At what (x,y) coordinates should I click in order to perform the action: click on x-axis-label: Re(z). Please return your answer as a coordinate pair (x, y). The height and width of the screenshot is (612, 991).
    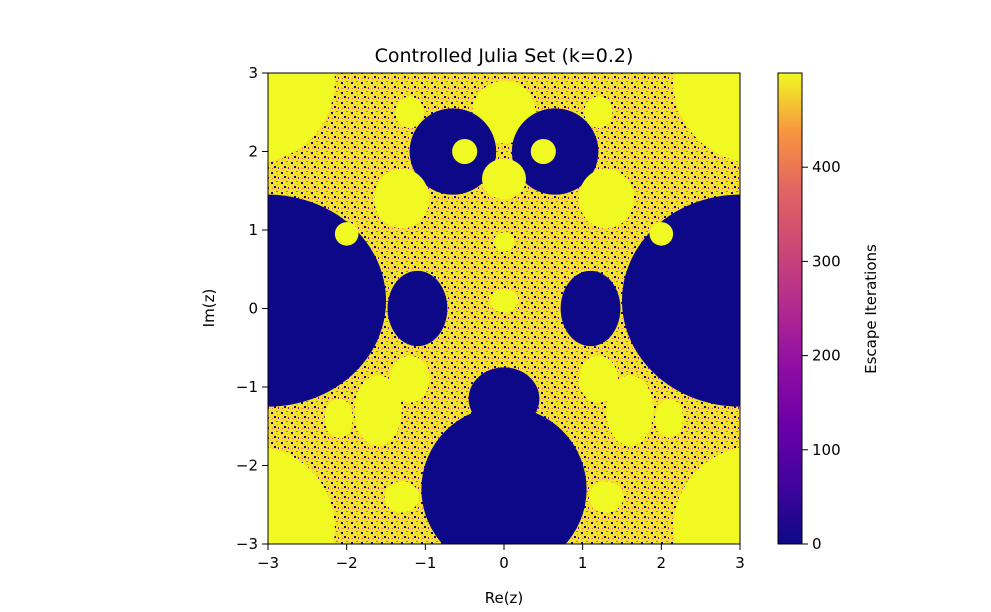
    Looking at the image, I should click on (504, 598).